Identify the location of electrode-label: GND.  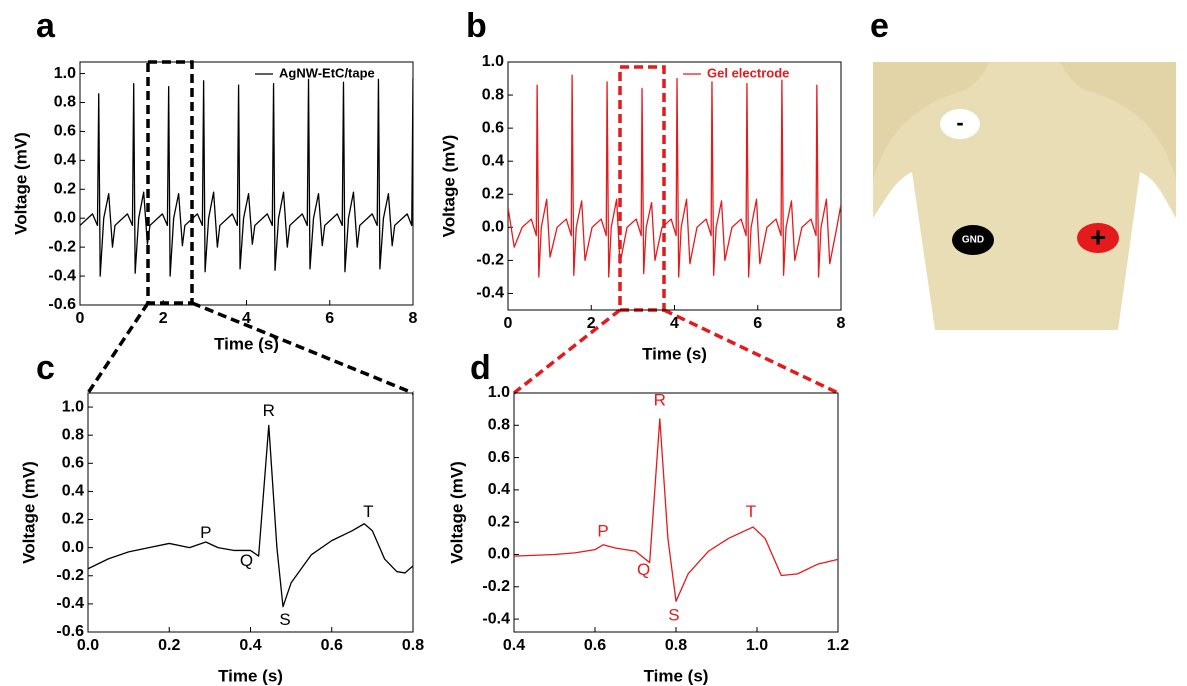
(973, 240).